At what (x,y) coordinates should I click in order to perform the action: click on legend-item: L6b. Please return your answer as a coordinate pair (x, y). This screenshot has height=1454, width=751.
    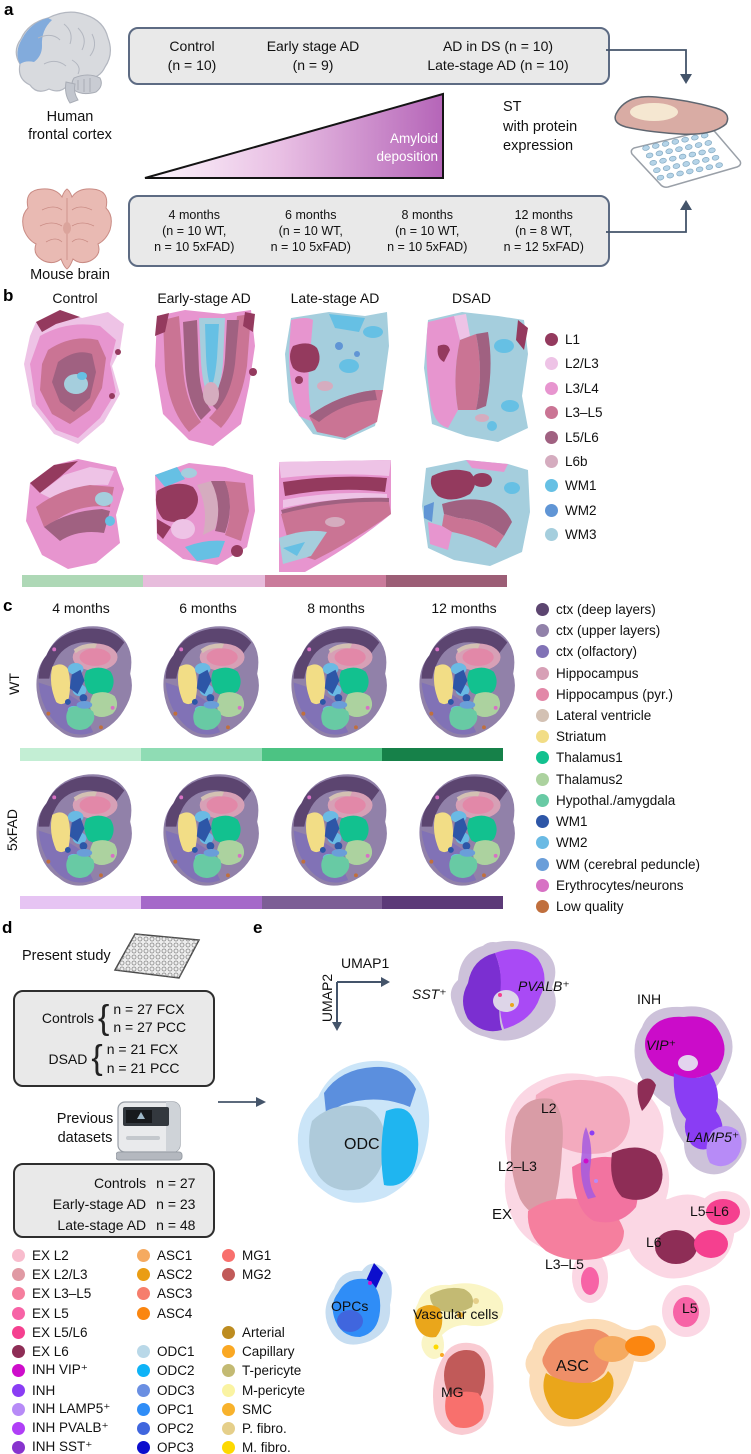
    Looking at the image, I should click on (566, 461).